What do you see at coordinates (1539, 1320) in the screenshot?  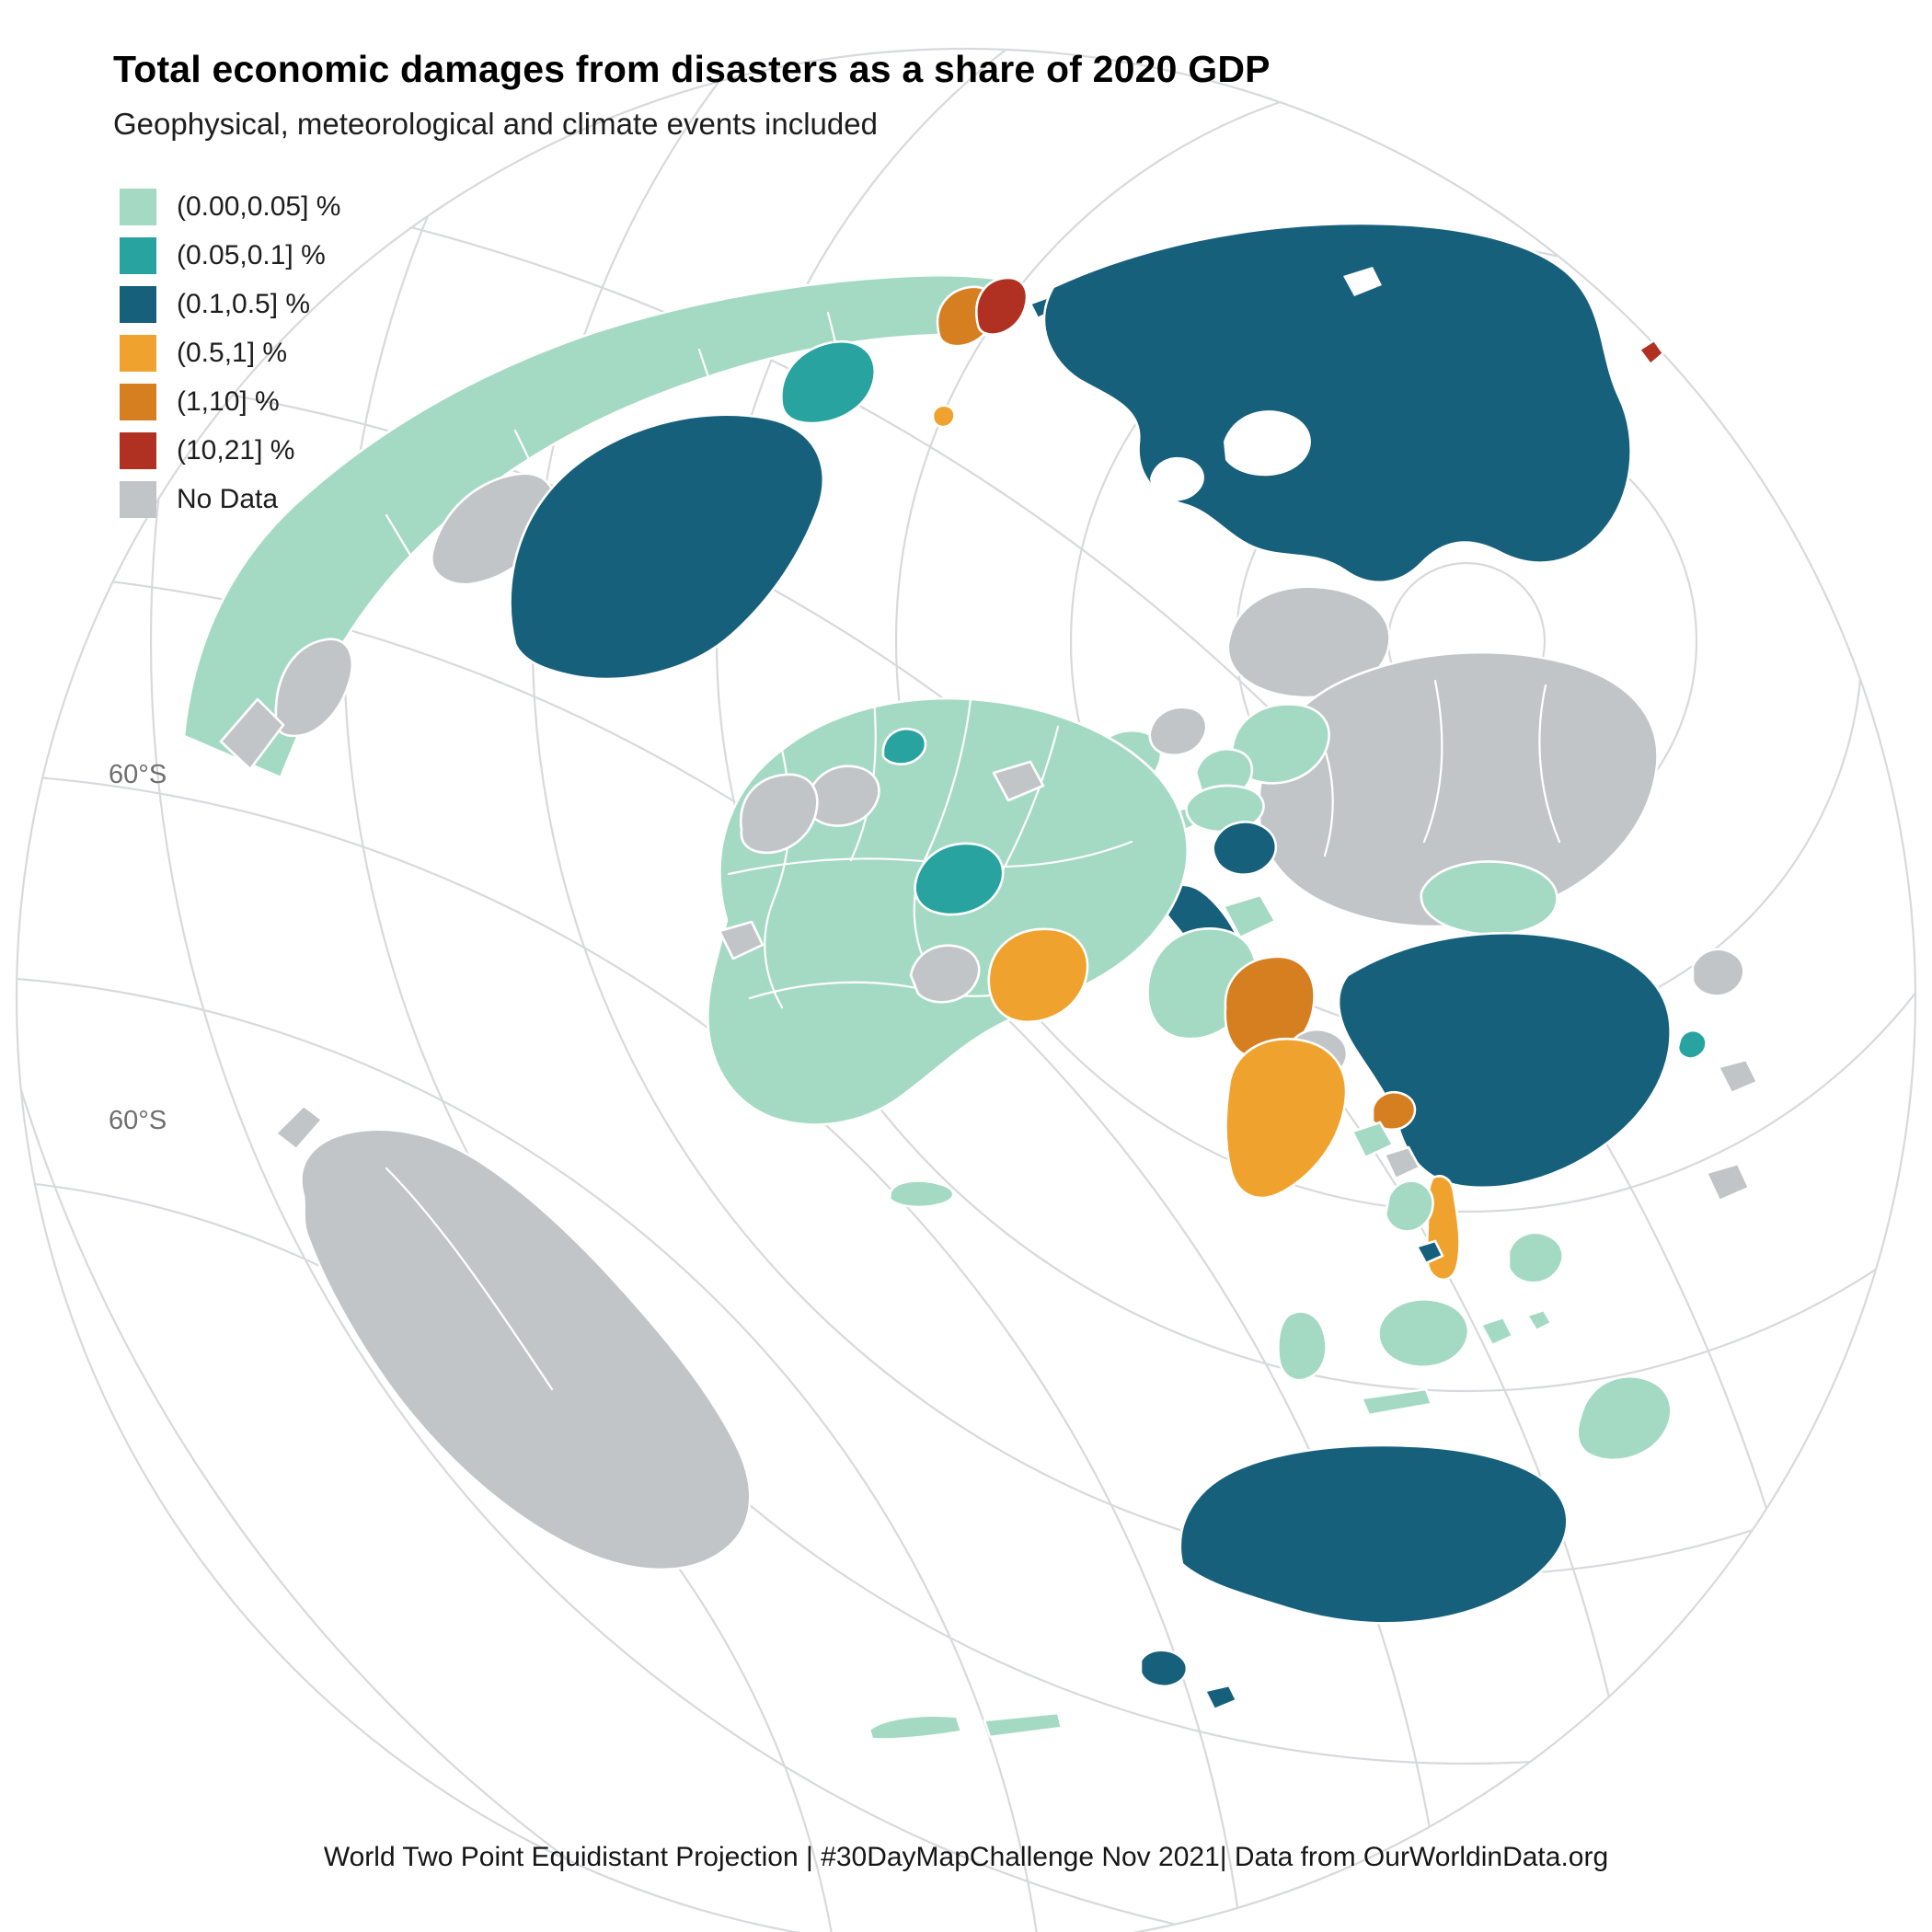 I see `region-maluku` at bounding box center [1539, 1320].